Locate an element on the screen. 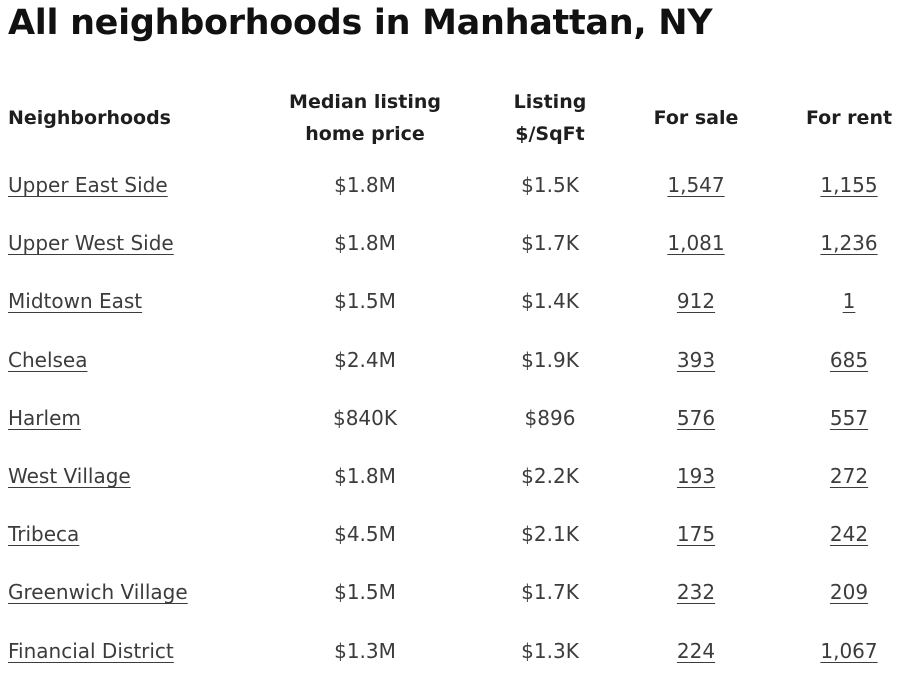 Image resolution: width=898 pixels, height=684 pixels. median-price-cell: $2.4M is located at coordinates (365, 359).